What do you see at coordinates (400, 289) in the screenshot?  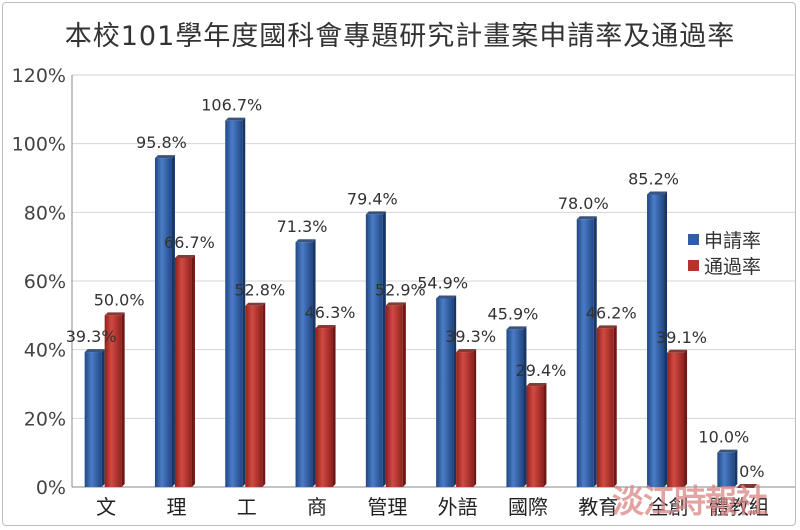 I see `pass-rate-label: 52.9%` at bounding box center [400, 289].